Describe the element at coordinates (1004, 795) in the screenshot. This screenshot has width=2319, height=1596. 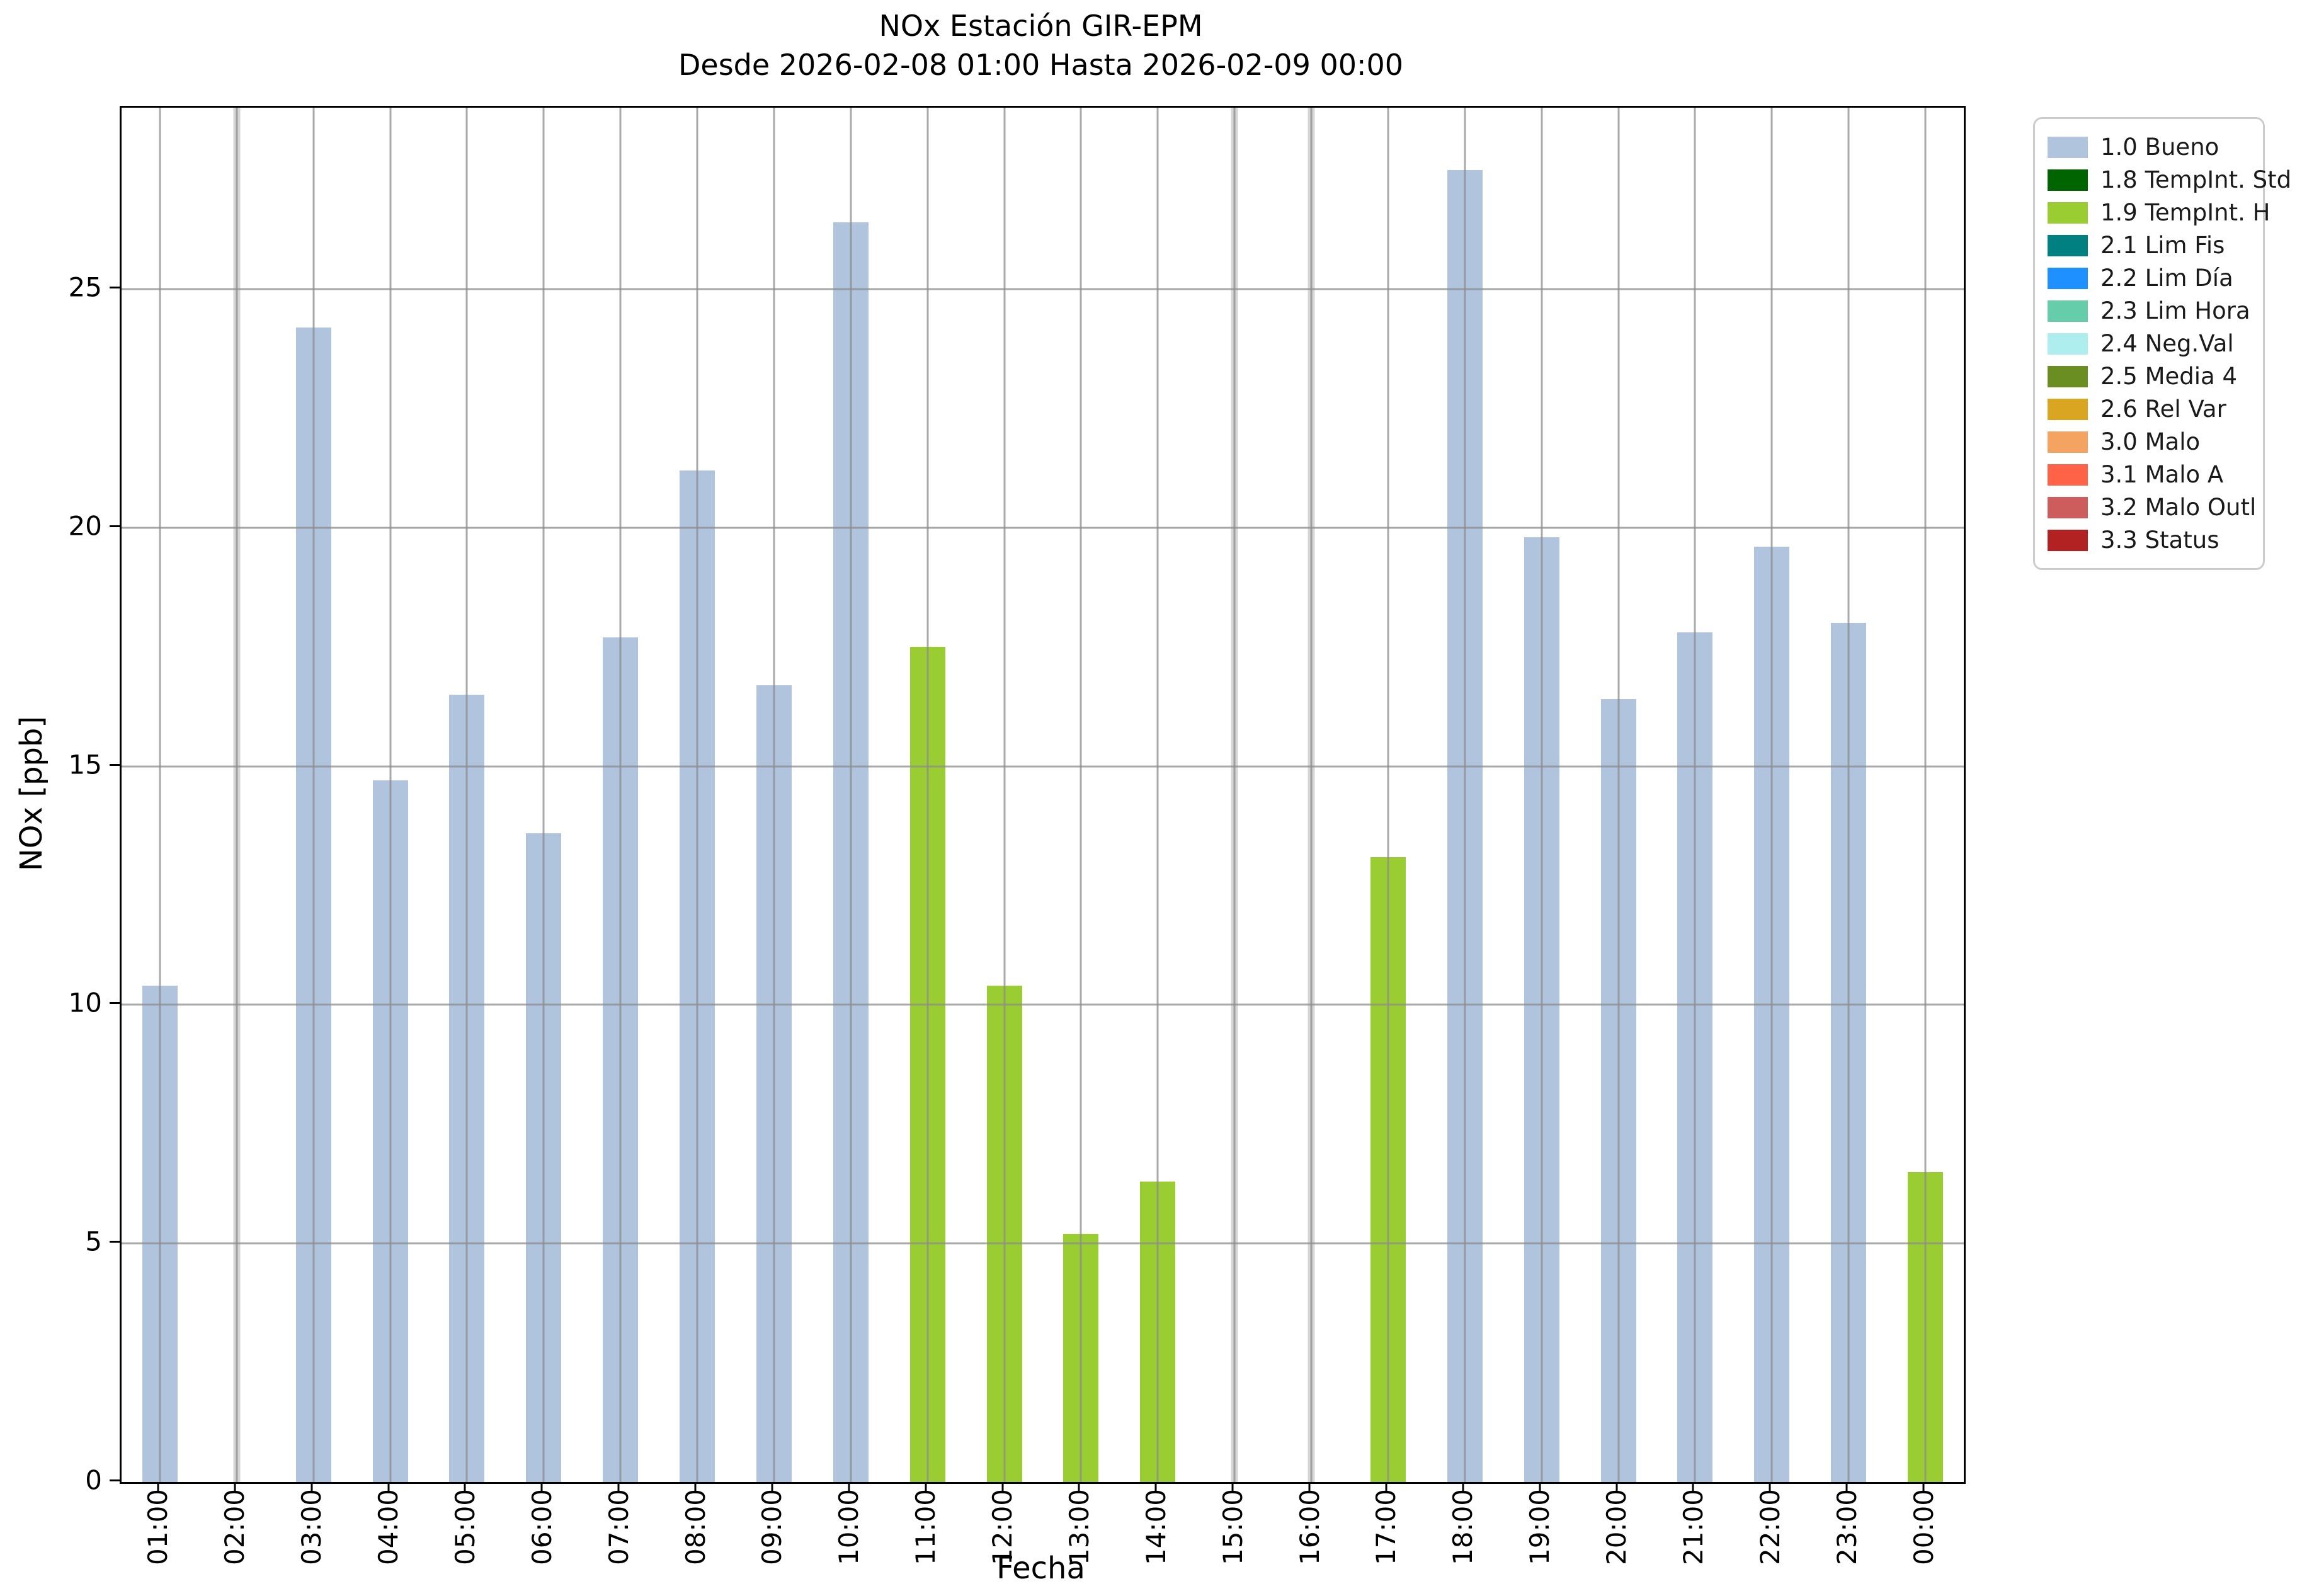
I see `x-gridline-12:00` at that location.